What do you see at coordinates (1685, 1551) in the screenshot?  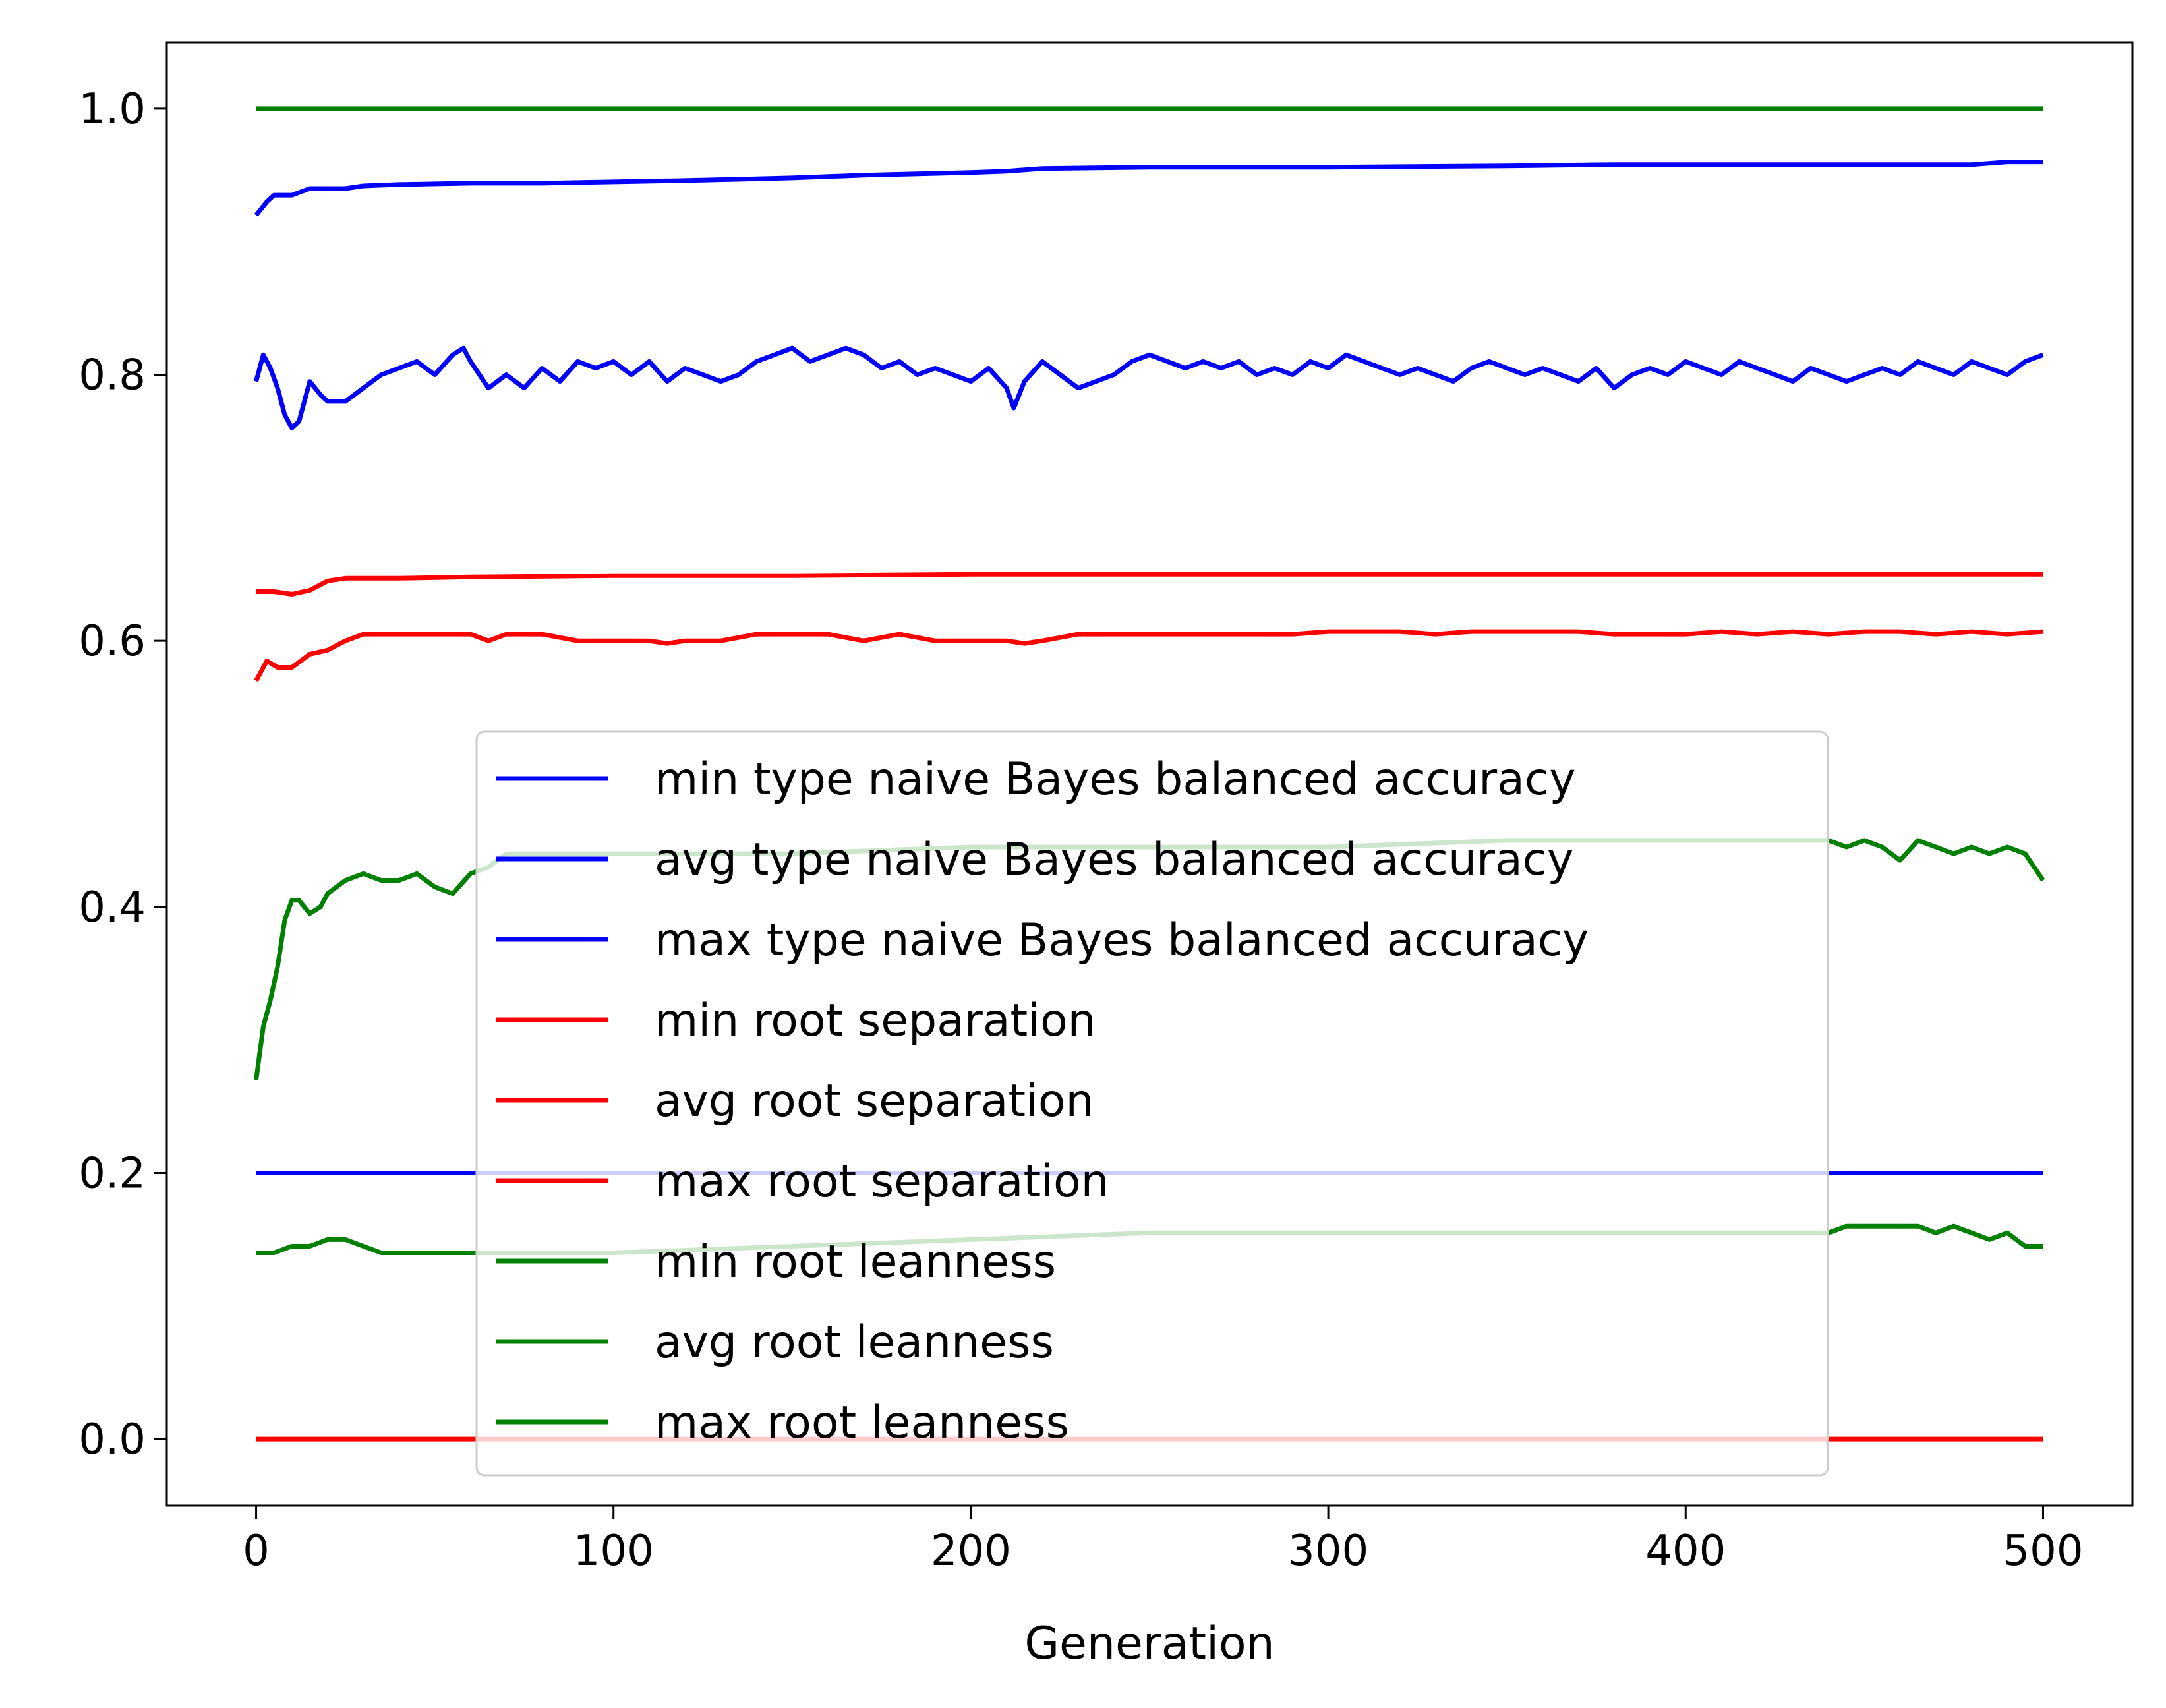 I see `x-tick-label: 400` at bounding box center [1685, 1551].